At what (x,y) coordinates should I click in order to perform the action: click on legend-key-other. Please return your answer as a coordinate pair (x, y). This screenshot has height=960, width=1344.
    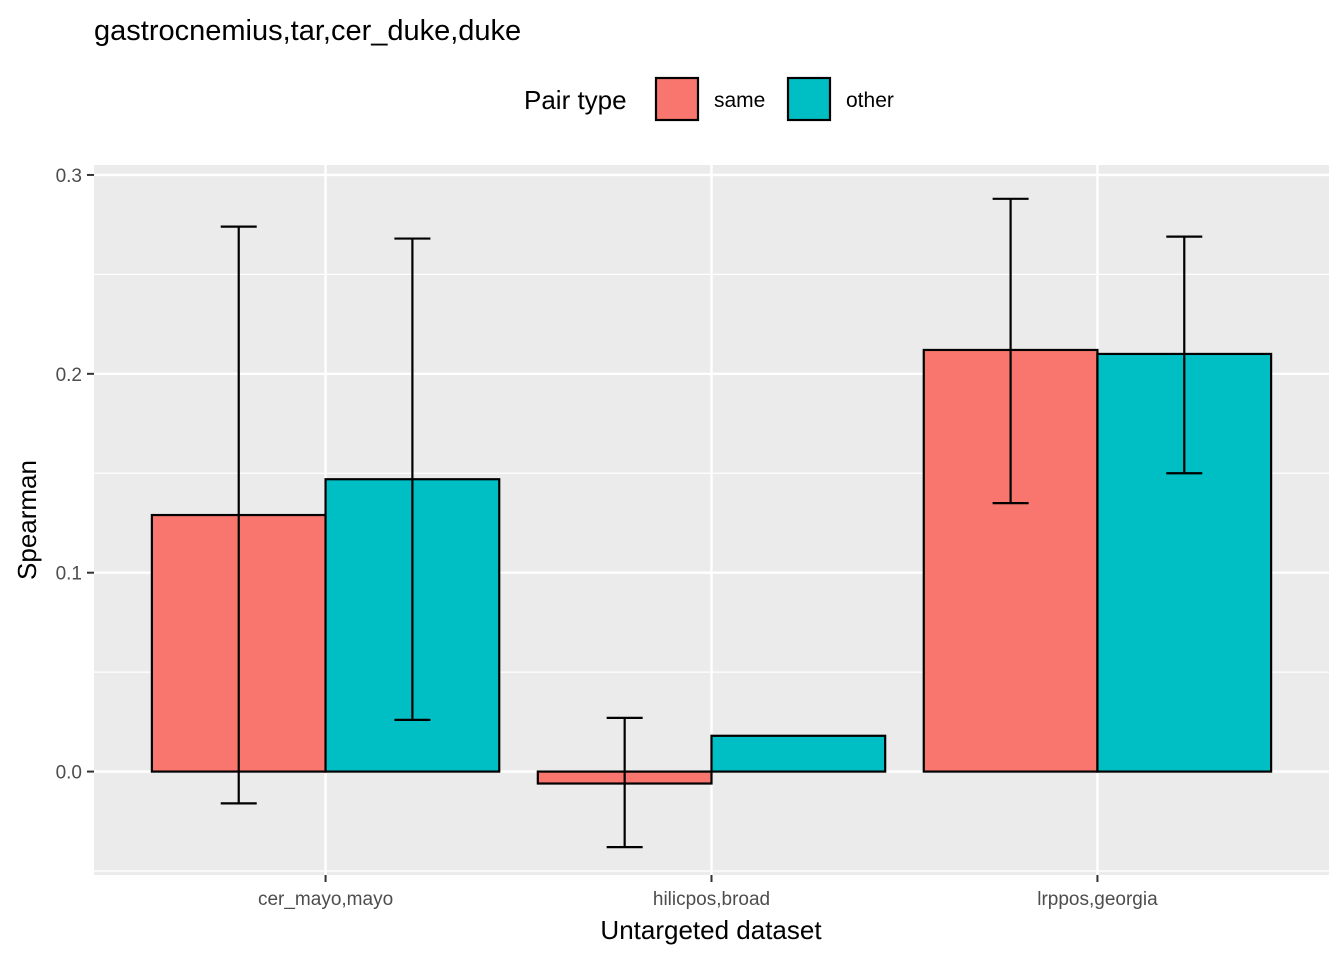
    Looking at the image, I should click on (809, 99).